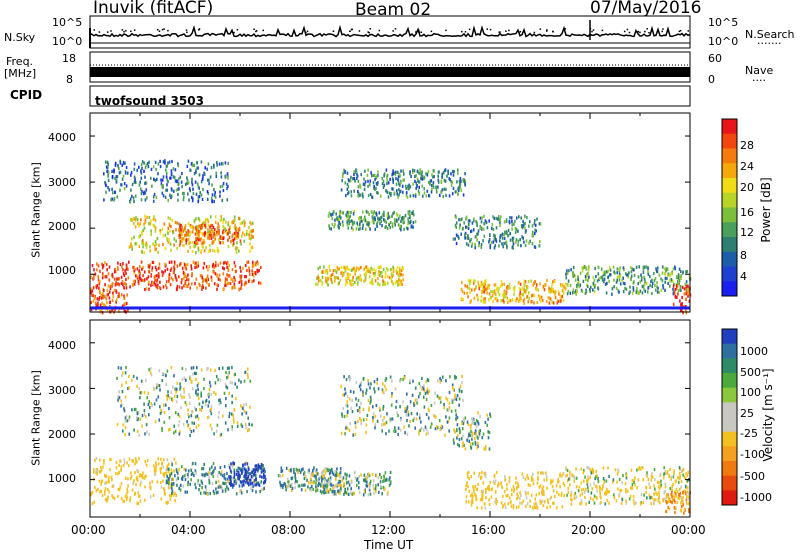 Image resolution: width=800 pixels, height=554 pixels. Describe the element at coordinates (62, 345) in the screenshot. I see `velocity-ytick: 4000` at that location.